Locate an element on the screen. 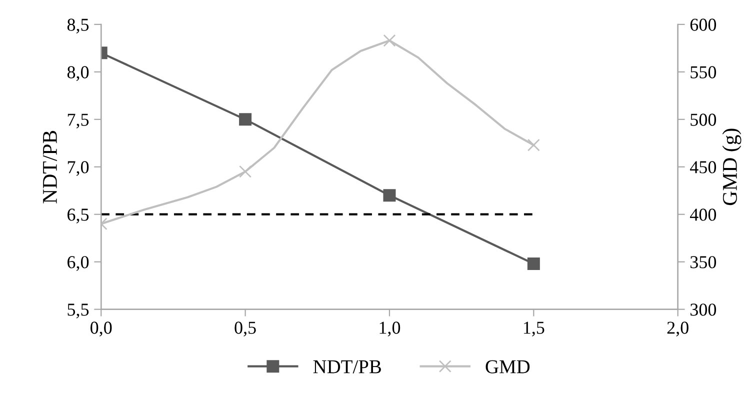  y-tick-label: 7,5 is located at coordinates (78, 121).